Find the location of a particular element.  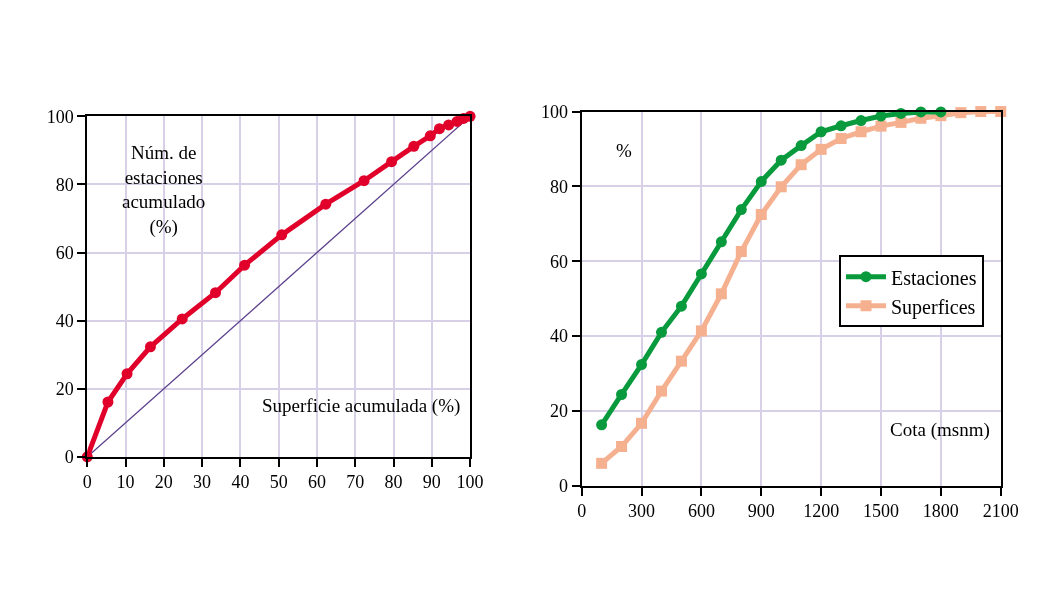

x-tick-label: 80 is located at coordinates (393, 482).